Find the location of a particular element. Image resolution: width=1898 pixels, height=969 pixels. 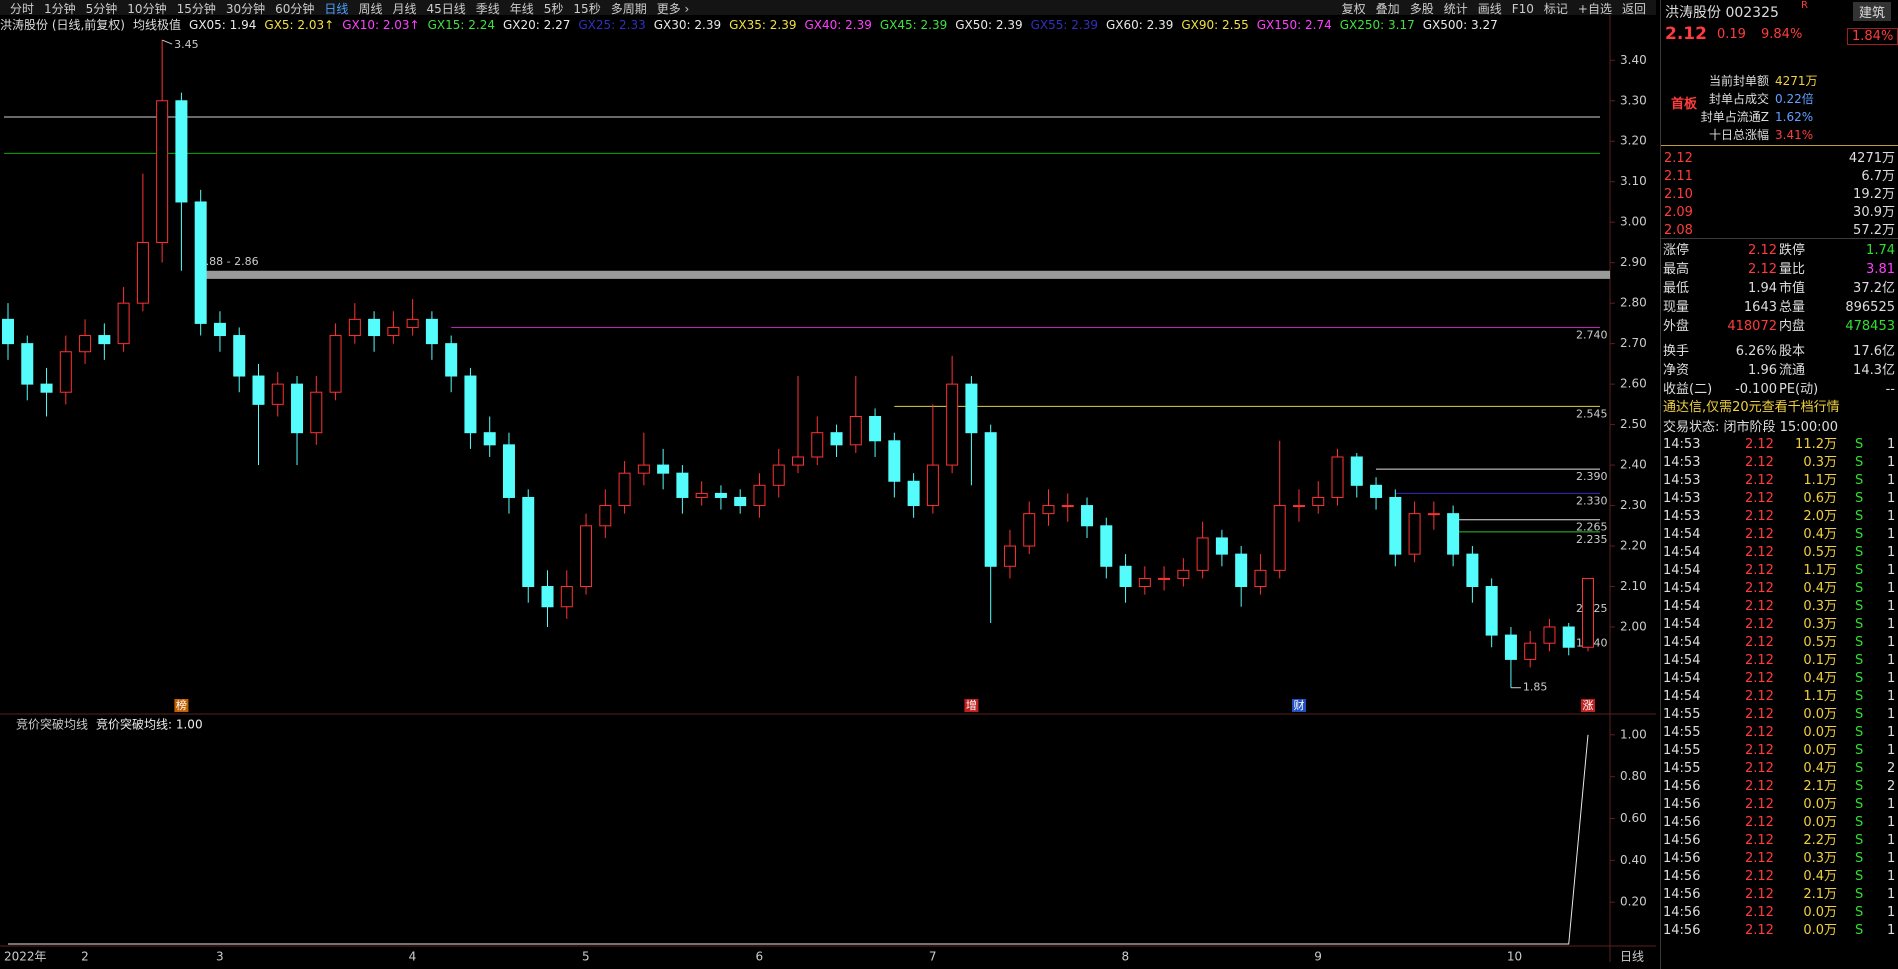

x-tick-label: 5 is located at coordinates (586, 957).